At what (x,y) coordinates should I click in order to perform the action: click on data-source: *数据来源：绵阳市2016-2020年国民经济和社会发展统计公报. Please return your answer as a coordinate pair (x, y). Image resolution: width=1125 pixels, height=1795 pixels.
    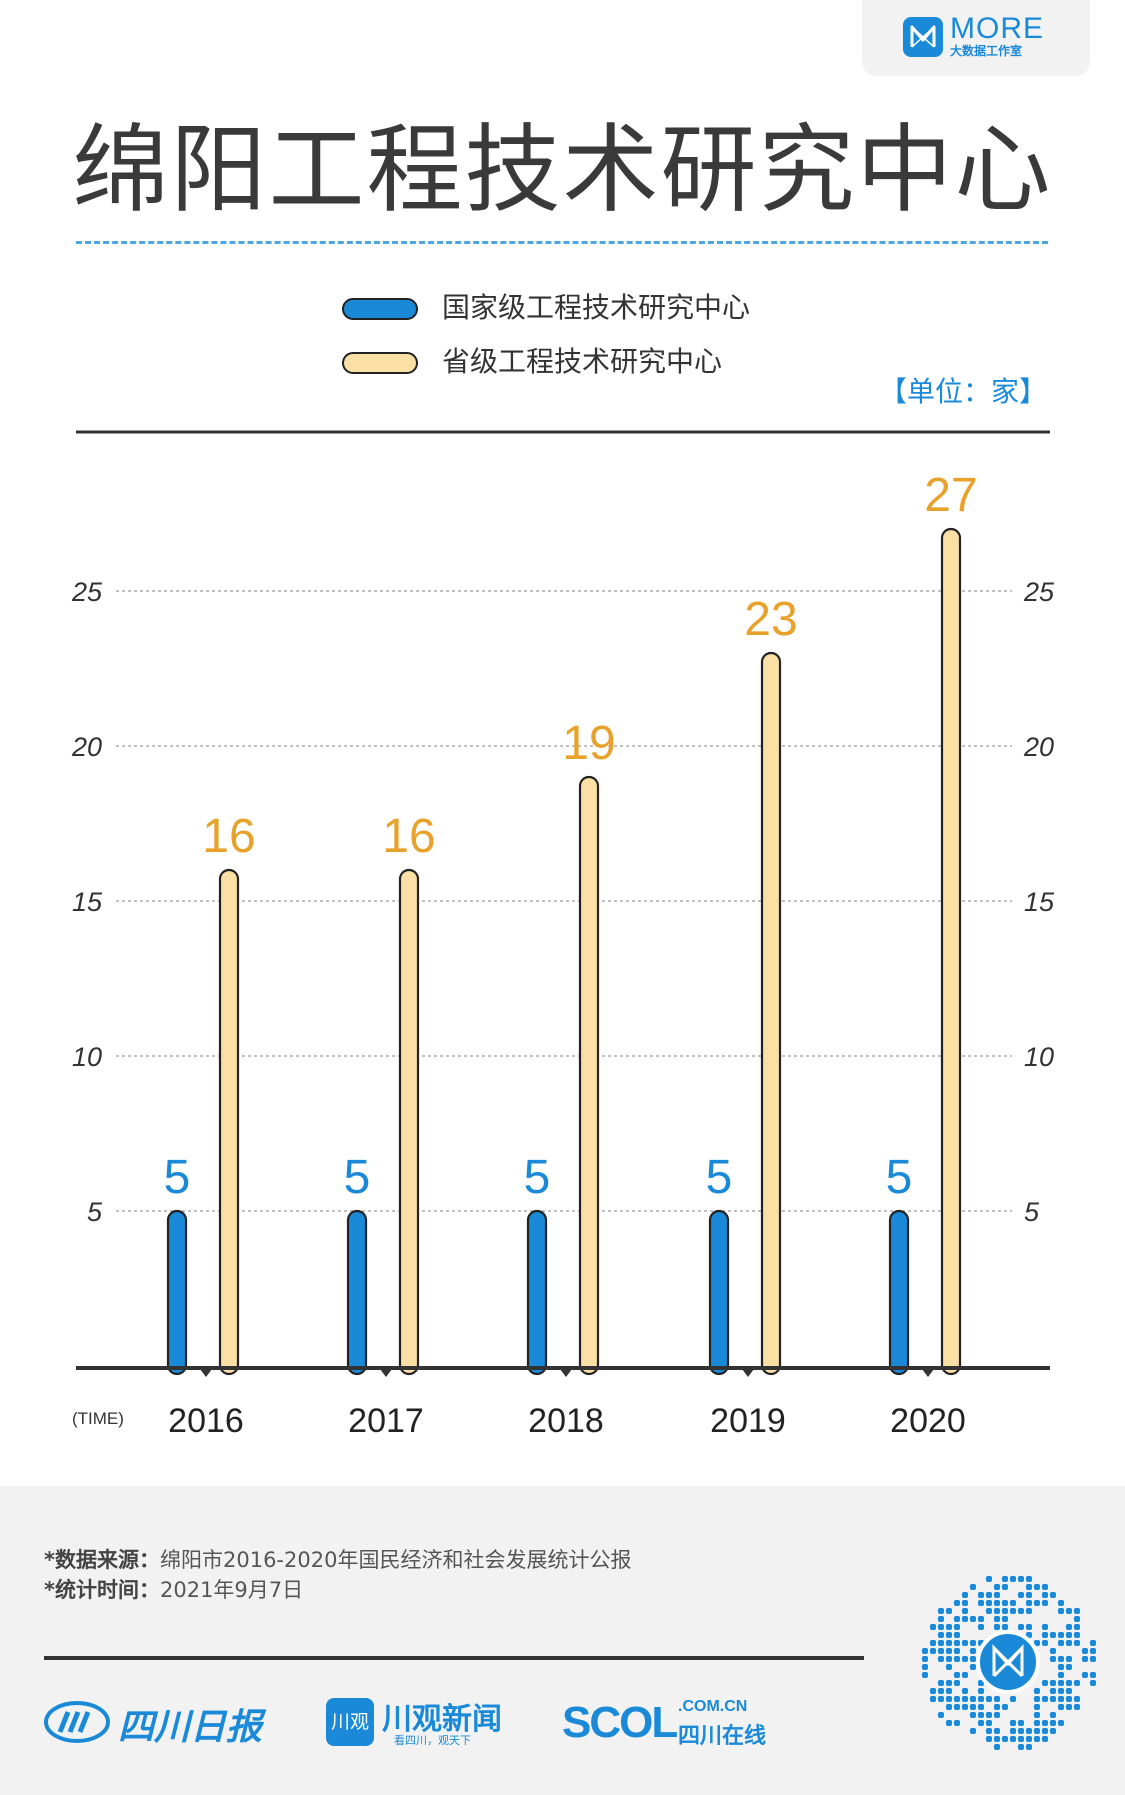
    Looking at the image, I should click on (337, 1560).